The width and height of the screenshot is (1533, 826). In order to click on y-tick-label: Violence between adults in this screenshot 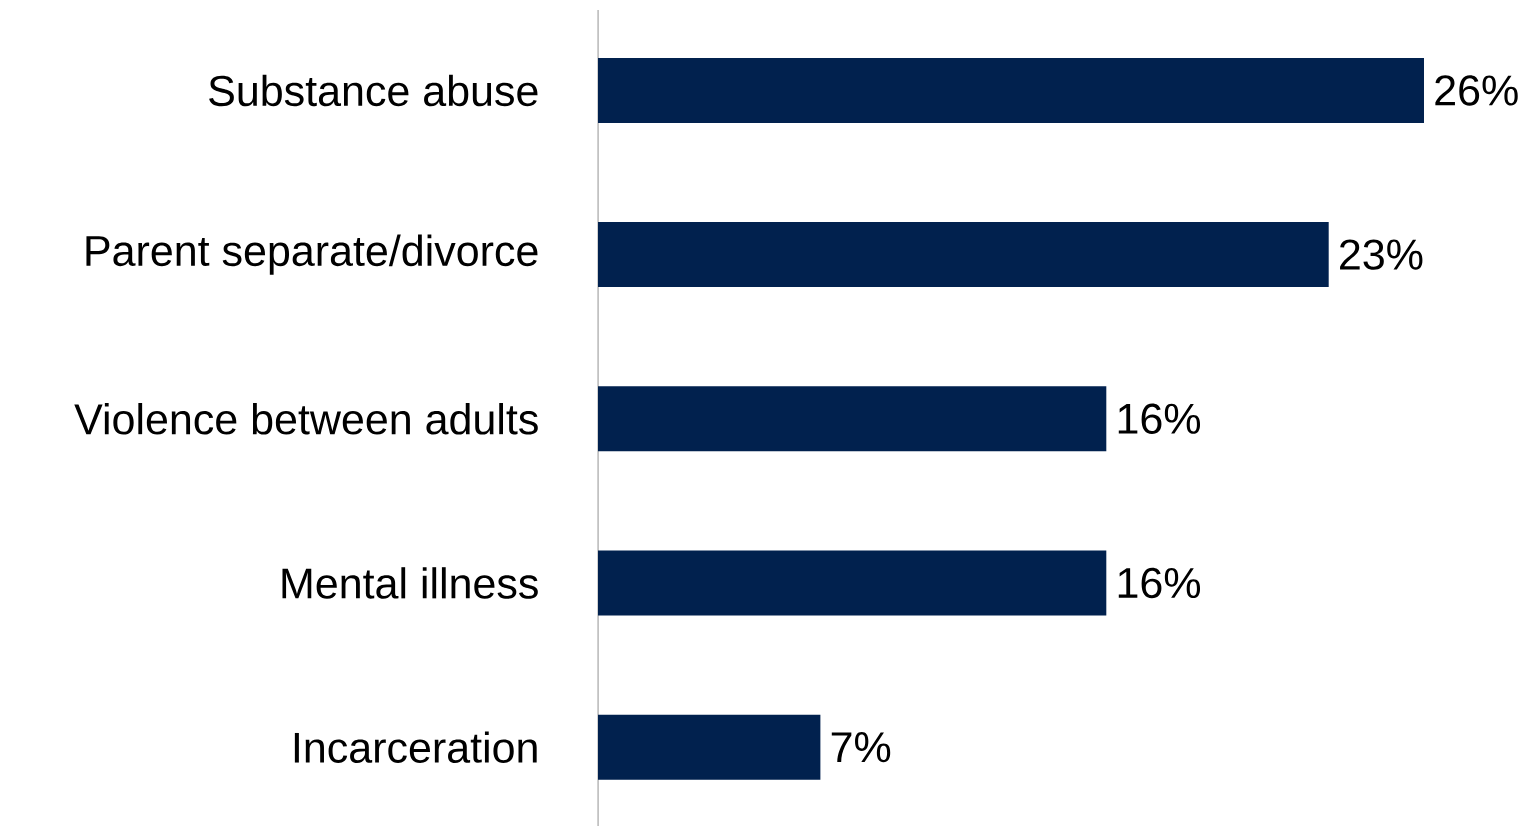, I will do `click(306, 419)`.